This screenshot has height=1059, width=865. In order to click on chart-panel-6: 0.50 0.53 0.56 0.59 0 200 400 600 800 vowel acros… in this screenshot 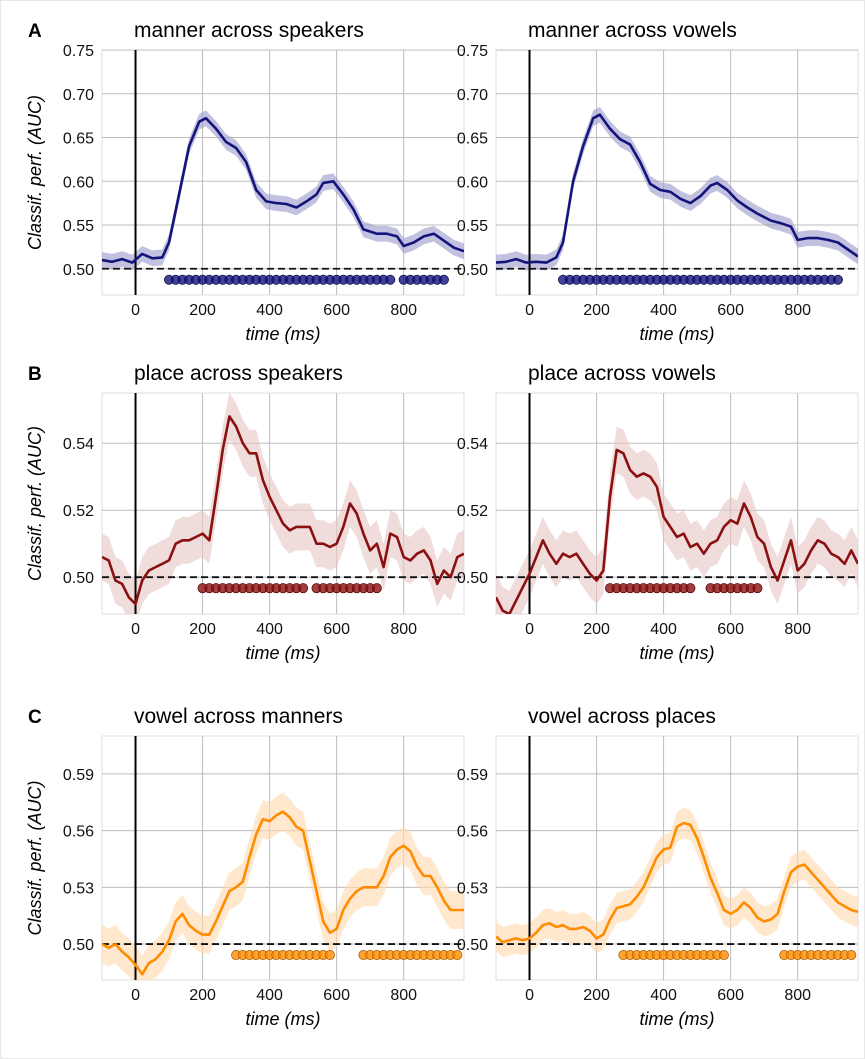, I will do `click(658, 867)`.